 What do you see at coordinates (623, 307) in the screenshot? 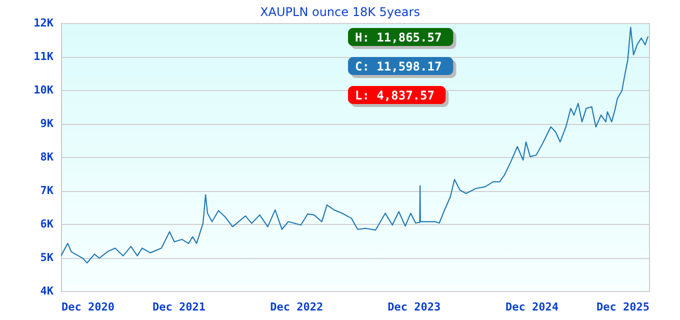
I see `x-tick-label: Dec 2025` at bounding box center [623, 307].